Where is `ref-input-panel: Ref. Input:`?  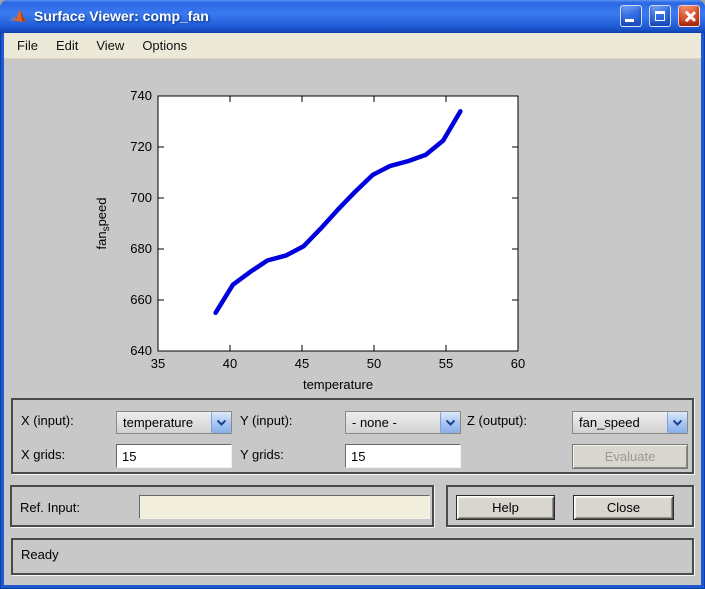
ref-input-panel: Ref. Input: is located at coordinates (222, 506).